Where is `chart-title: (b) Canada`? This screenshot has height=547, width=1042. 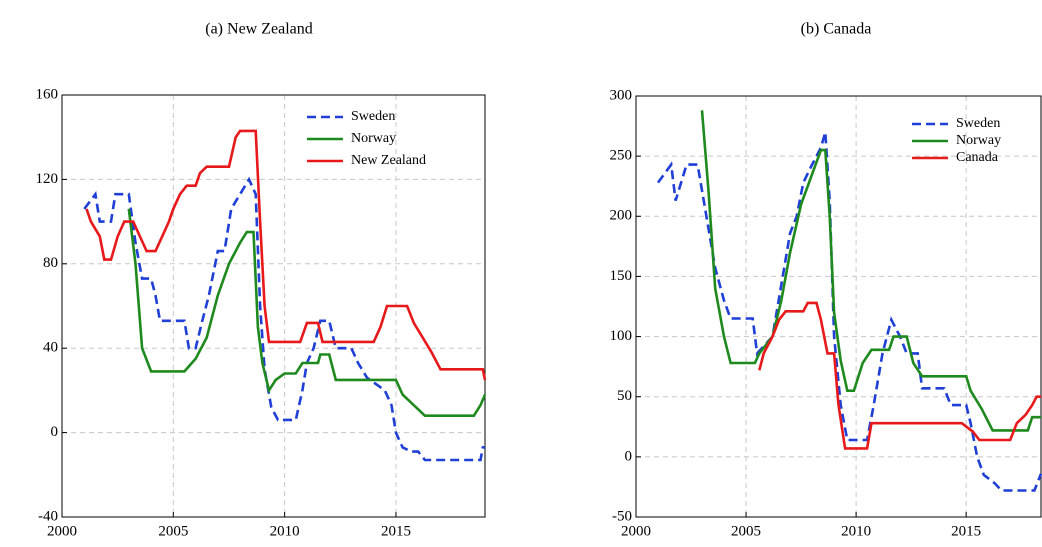 chart-title: (b) Canada is located at coordinates (836, 29).